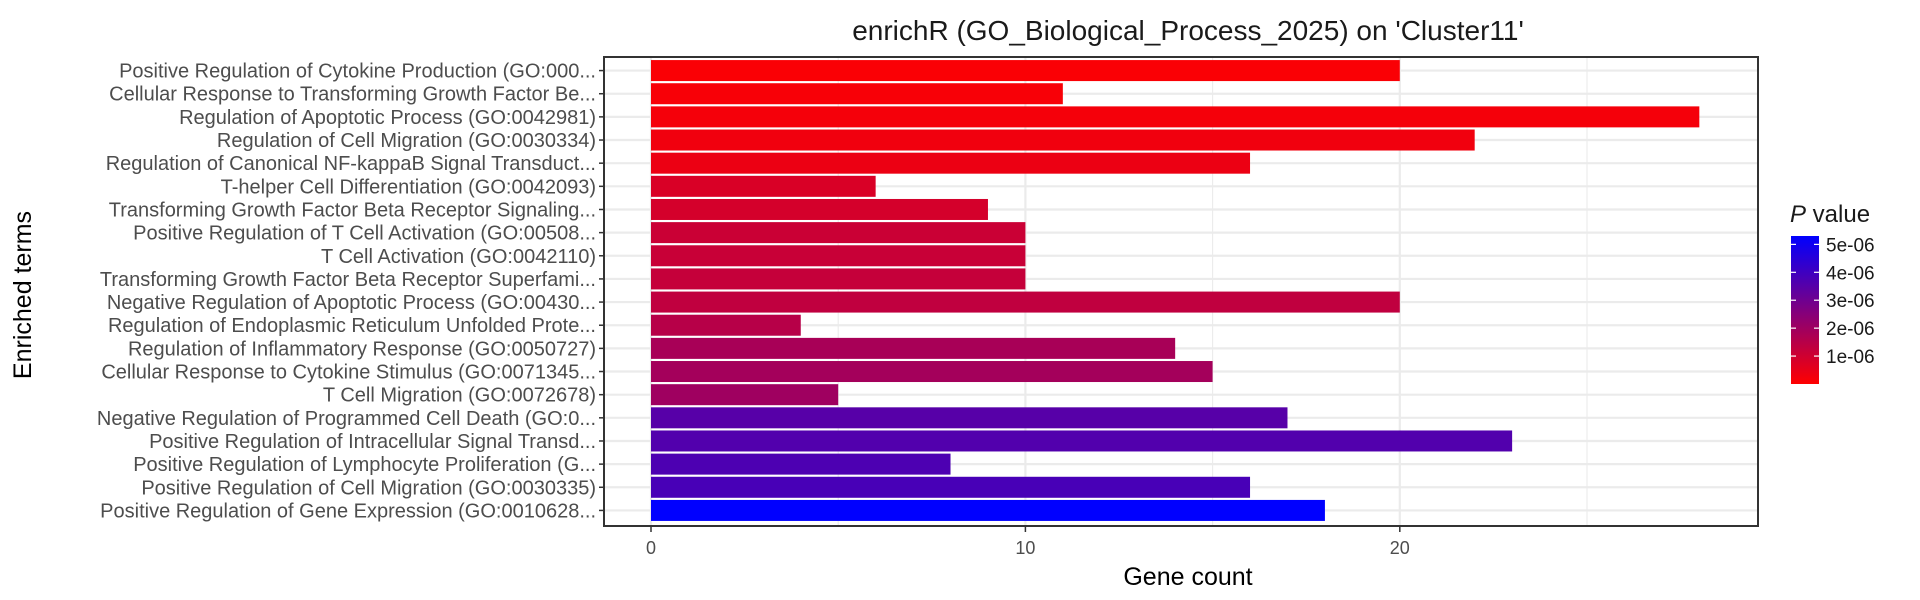 The height and width of the screenshot is (600, 1920). Describe the element at coordinates (1850, 245) in the screenshot. I see `legend-tick-label: 5e-06` at that location.